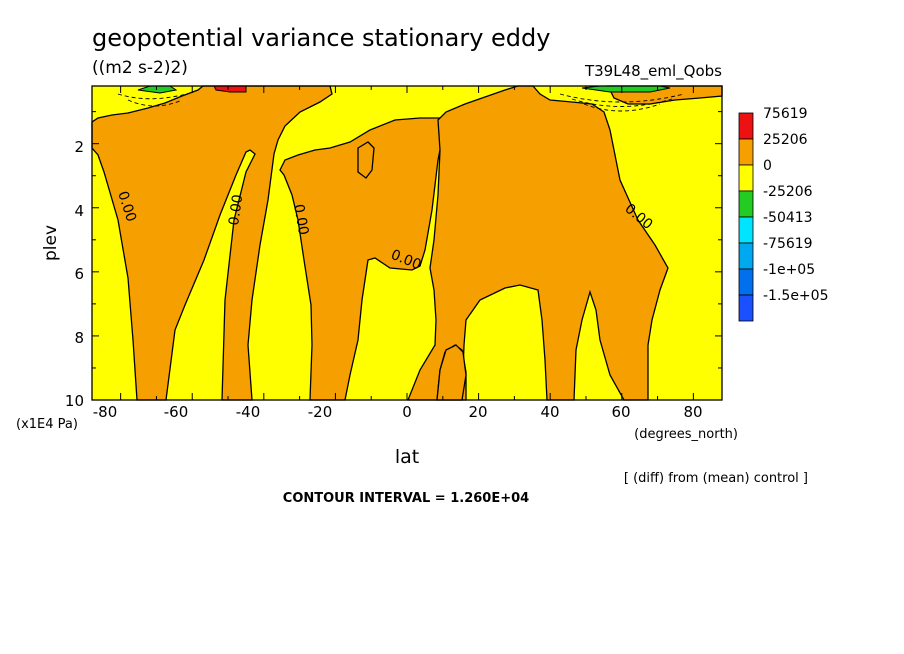 The height and width of the screenshot is (654, 904). What do you see at coordinates (477, 412) in the screenshot?
I see `x-tick-label: 20` at bounding box center [477, 412].